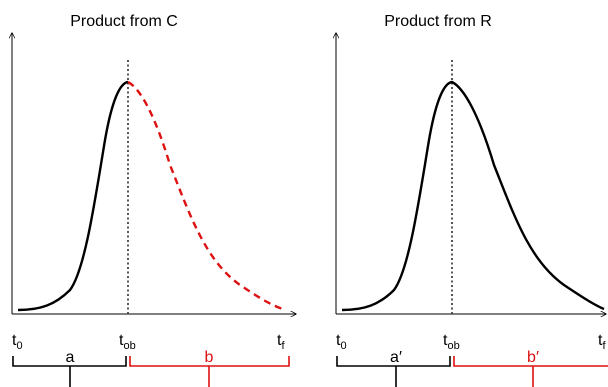 The height and width of the screenshot is (387, 608). I want to click on segment-a-label: a, so click(70, 357).